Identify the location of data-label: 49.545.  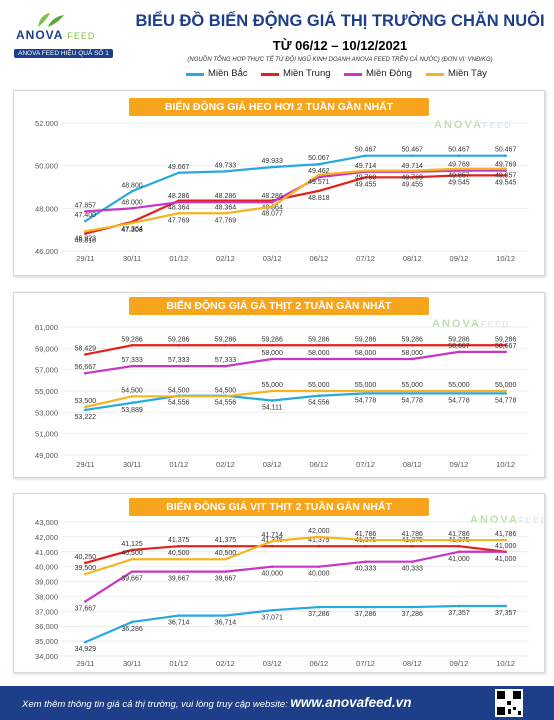
(459, 182).